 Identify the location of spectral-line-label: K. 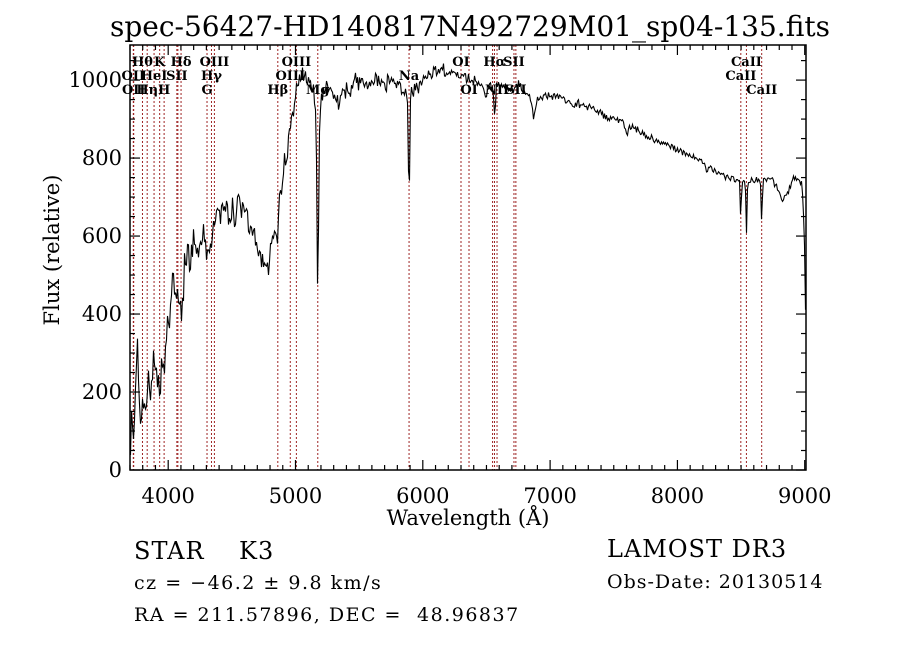
(160, 62).